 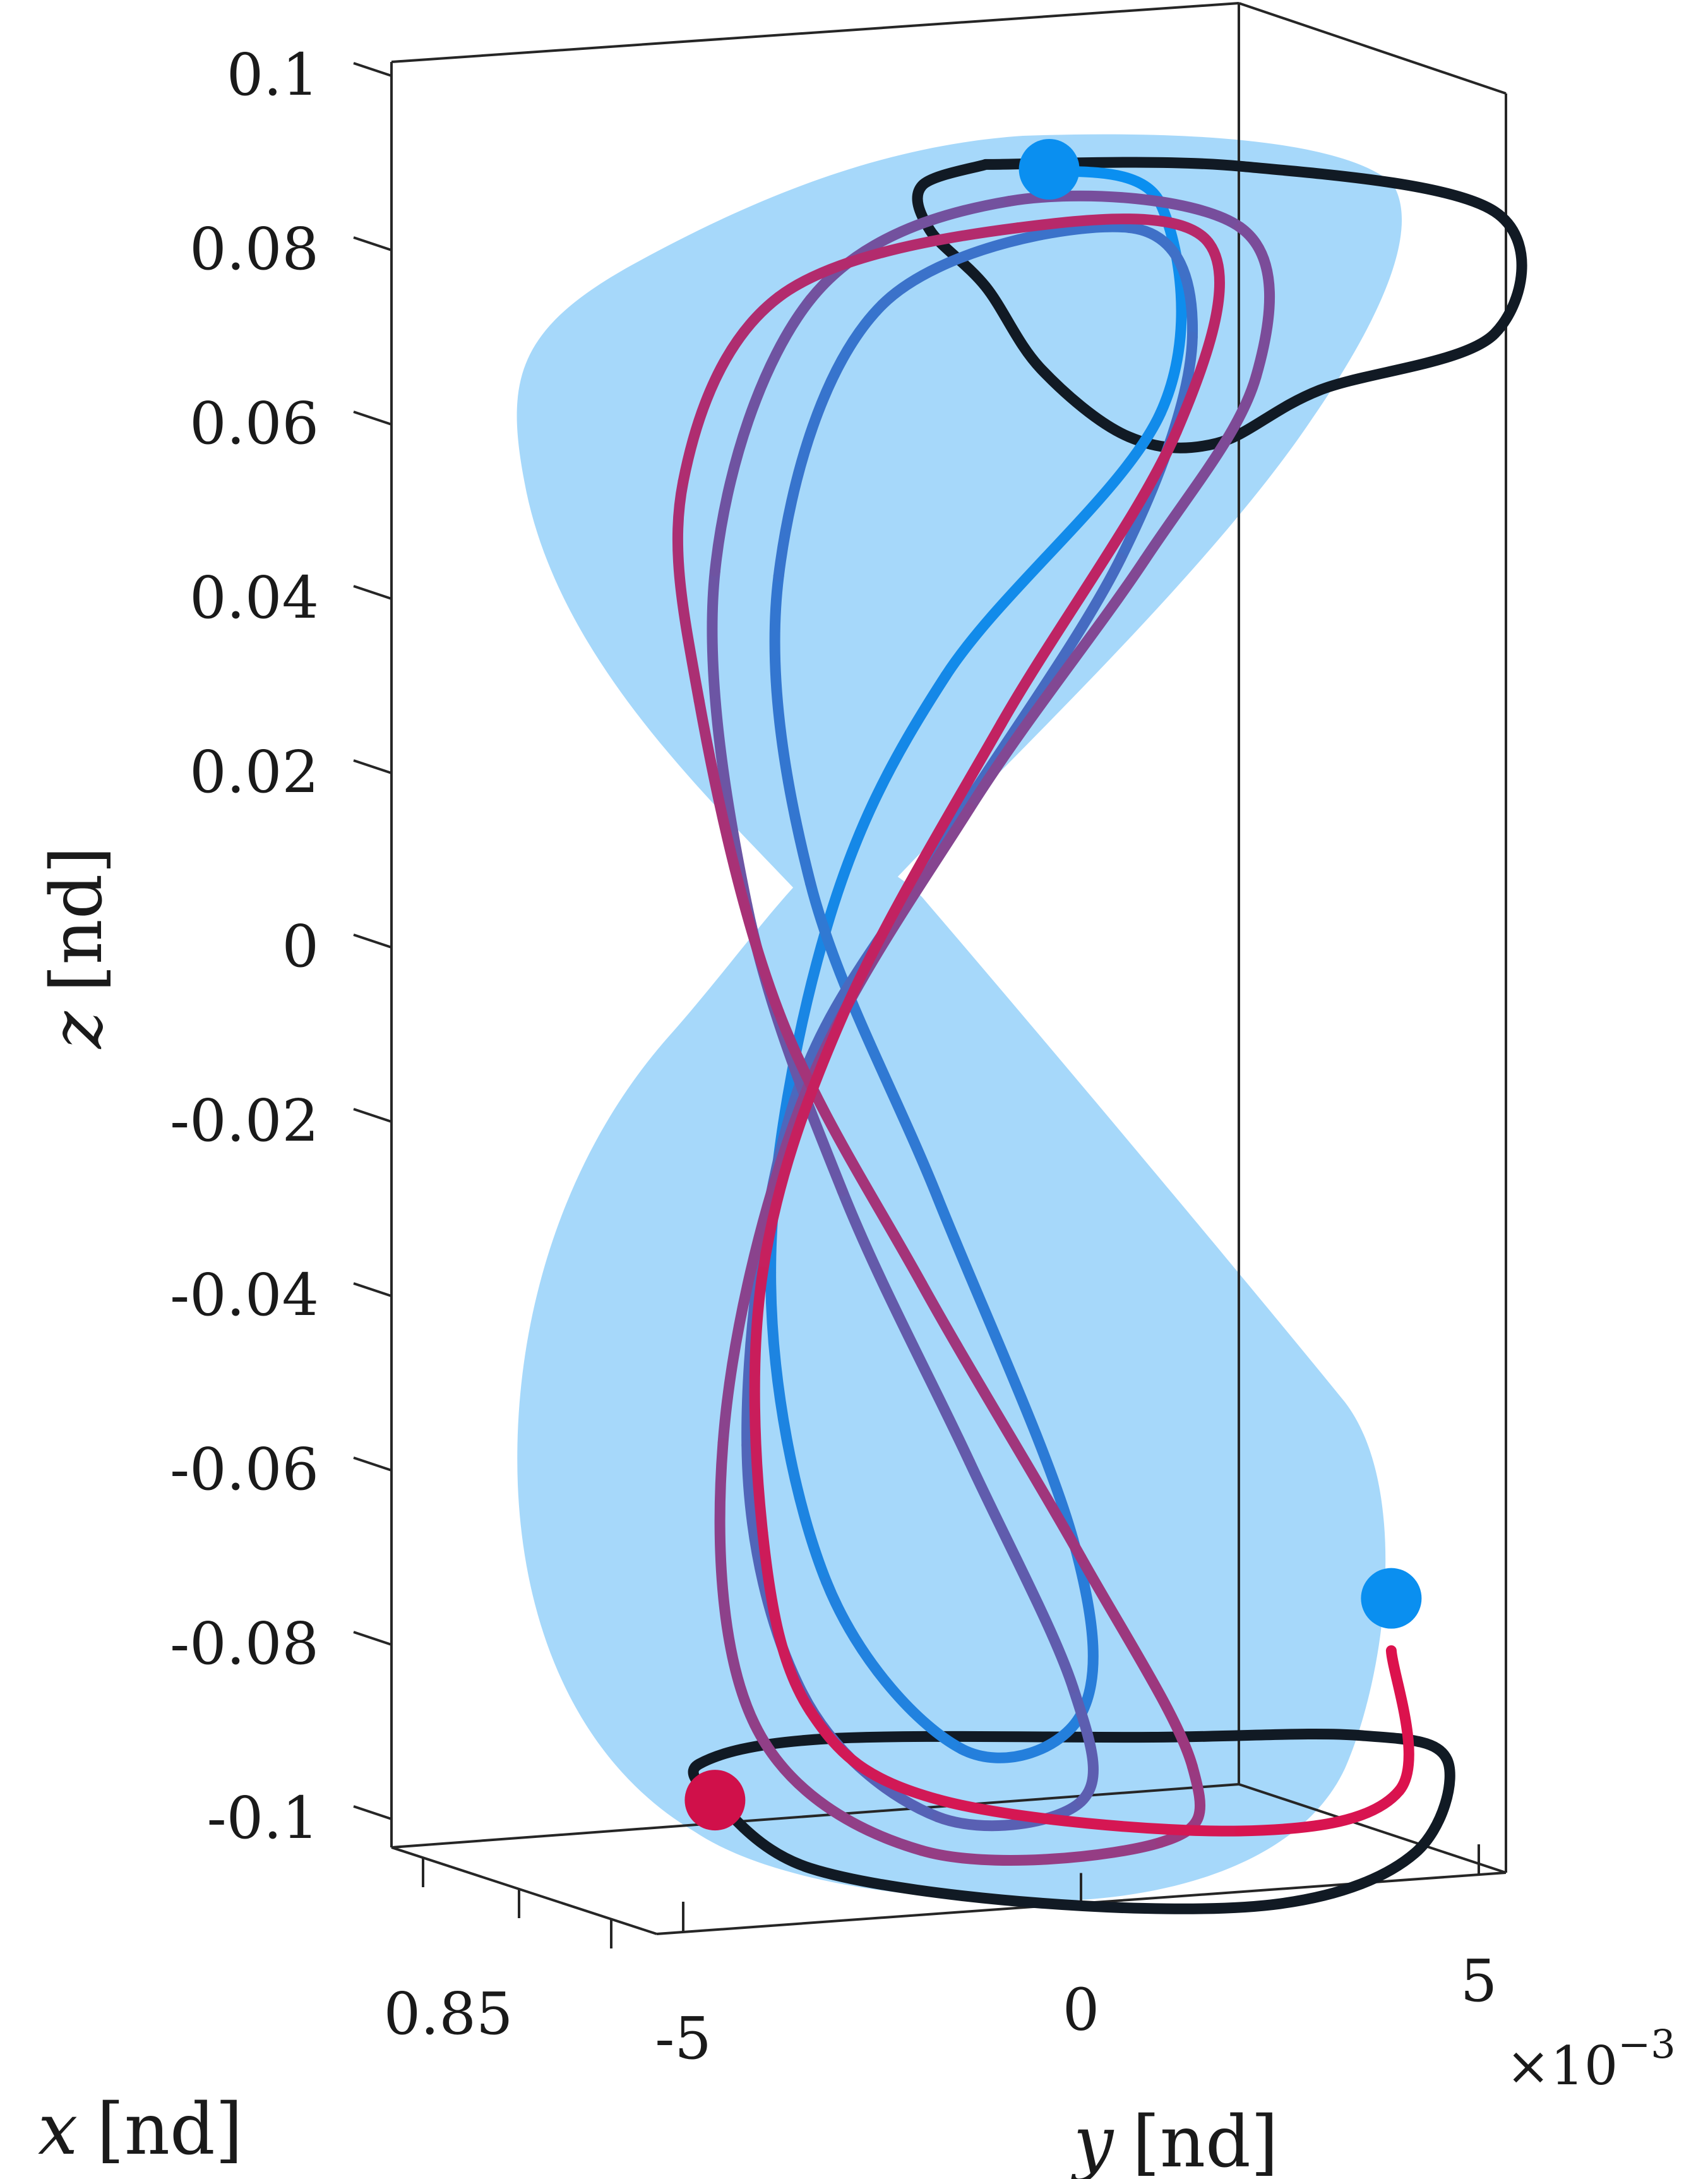 I want to click on x-axis-unit: [nd], so click(x=170, y=2130).